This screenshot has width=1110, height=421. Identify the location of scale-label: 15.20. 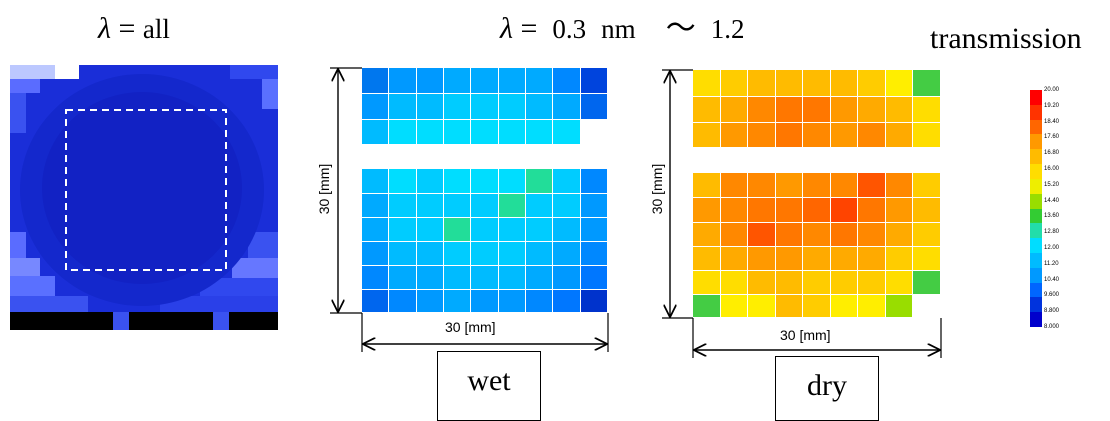
(1052, 184).